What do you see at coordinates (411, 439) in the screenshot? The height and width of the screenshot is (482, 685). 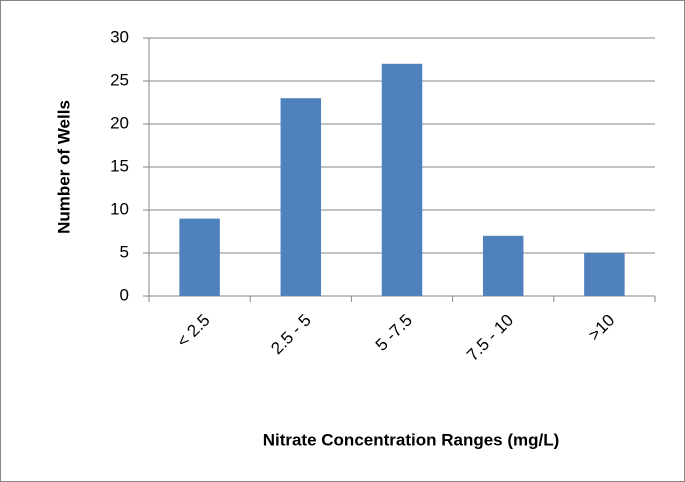 I see `x-axis-title: Nitrate Concentration Ranges (mg/L)` at bounding box center [411, 439].